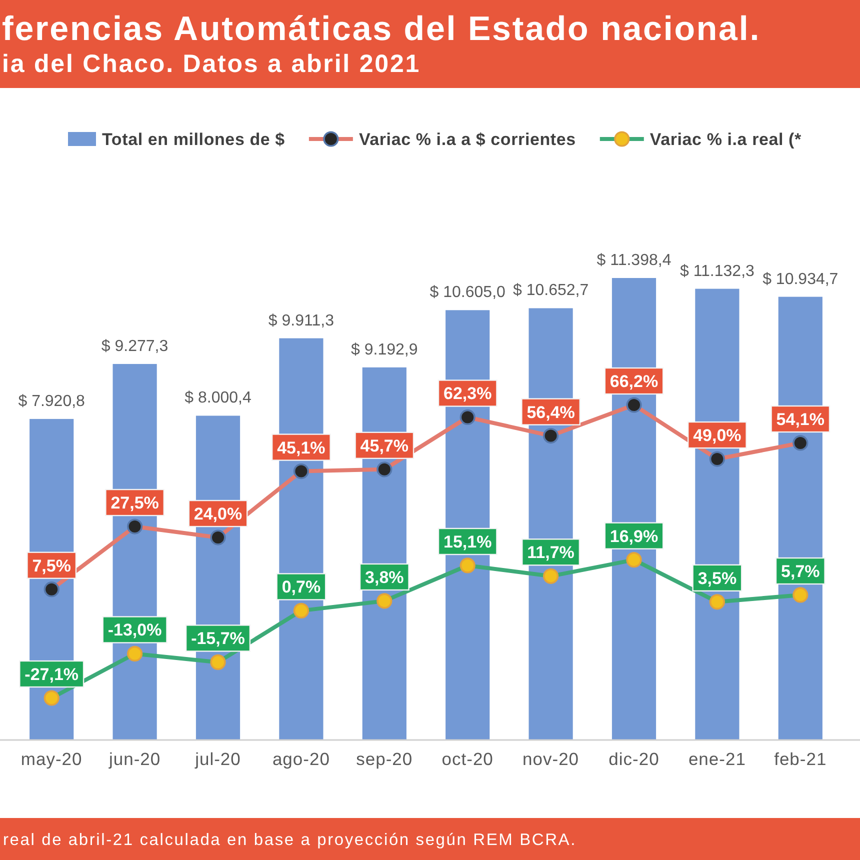  I want to click on data-label: $ 10.934,7, so click(800, 279).